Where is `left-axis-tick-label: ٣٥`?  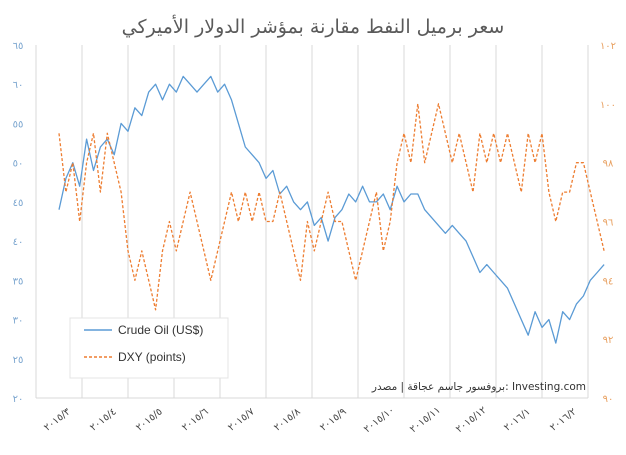
left-axis-tick-label: ٣٥ is located at coordinates (18, 281).